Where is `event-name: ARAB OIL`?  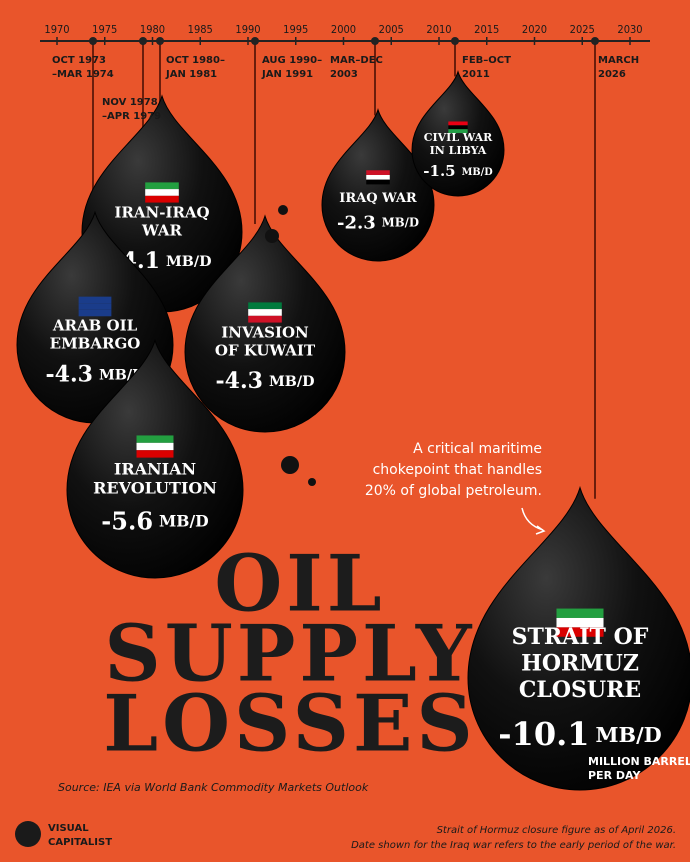
event-name: ARAB OIL is located at coordinates (95, 326).